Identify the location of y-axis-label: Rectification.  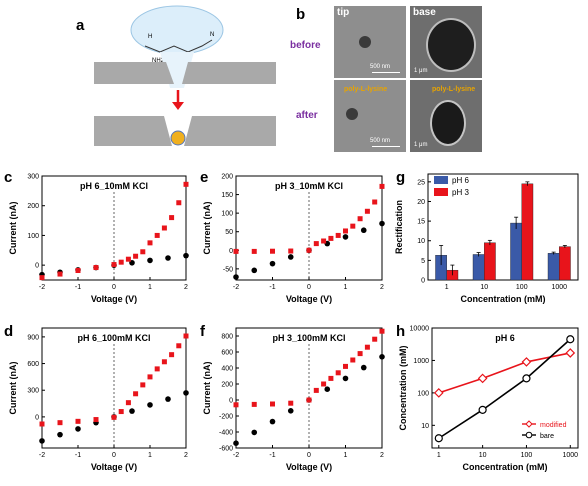
(399, 227).